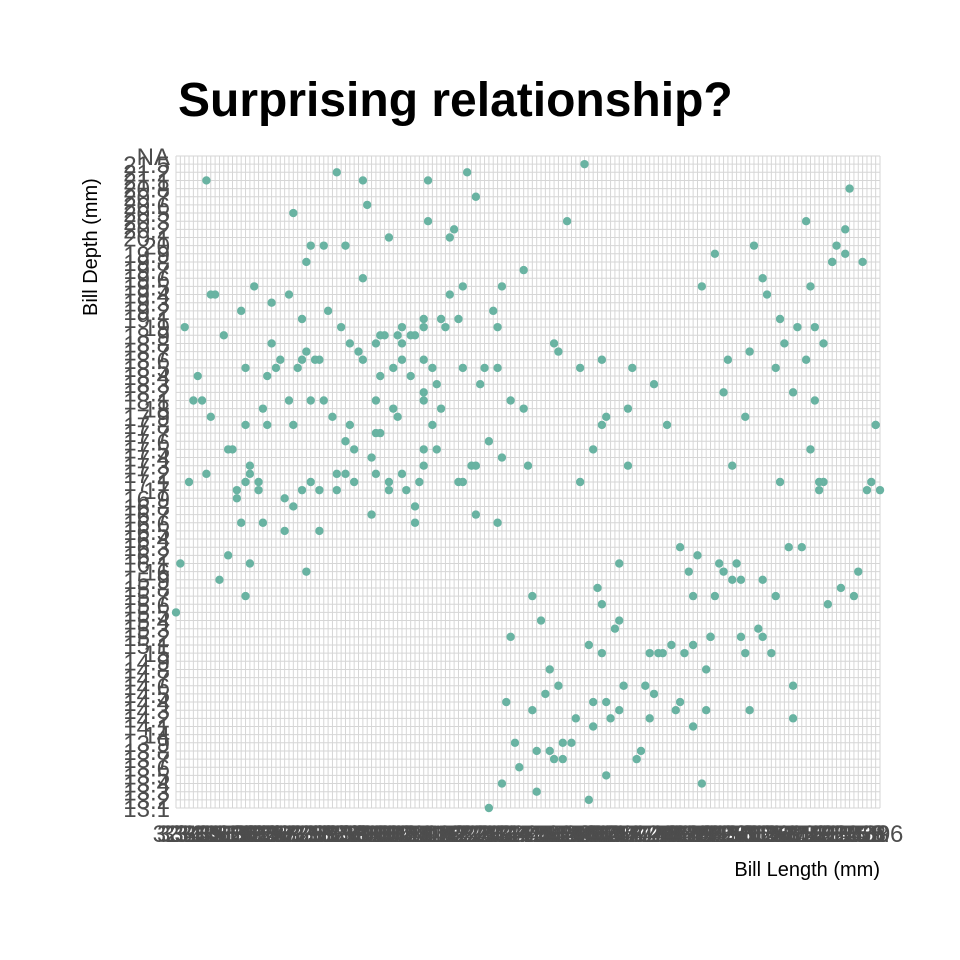 This screenshot has width=960, height=960. I want to click on x-tick-label: 50.3, so click(754, 834).